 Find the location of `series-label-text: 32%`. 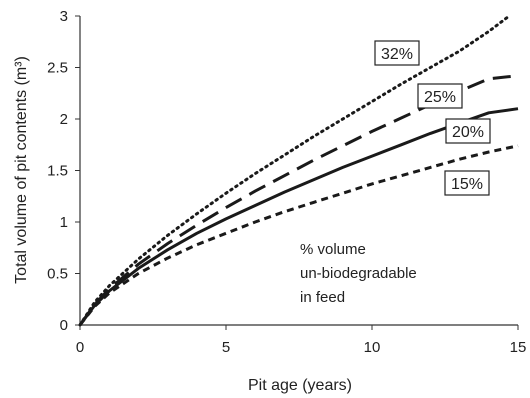

series-label-text: 32% is located at coordinates (397, 54).